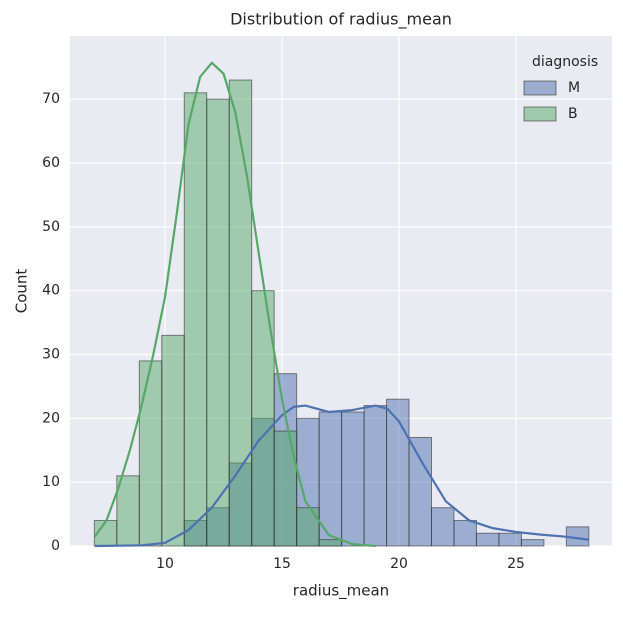 The width and height of the screenshot is (623, 621). Describe the element at coordinates (51, 99) in the screenshot. I see `y-tick-label: 70` at that location.